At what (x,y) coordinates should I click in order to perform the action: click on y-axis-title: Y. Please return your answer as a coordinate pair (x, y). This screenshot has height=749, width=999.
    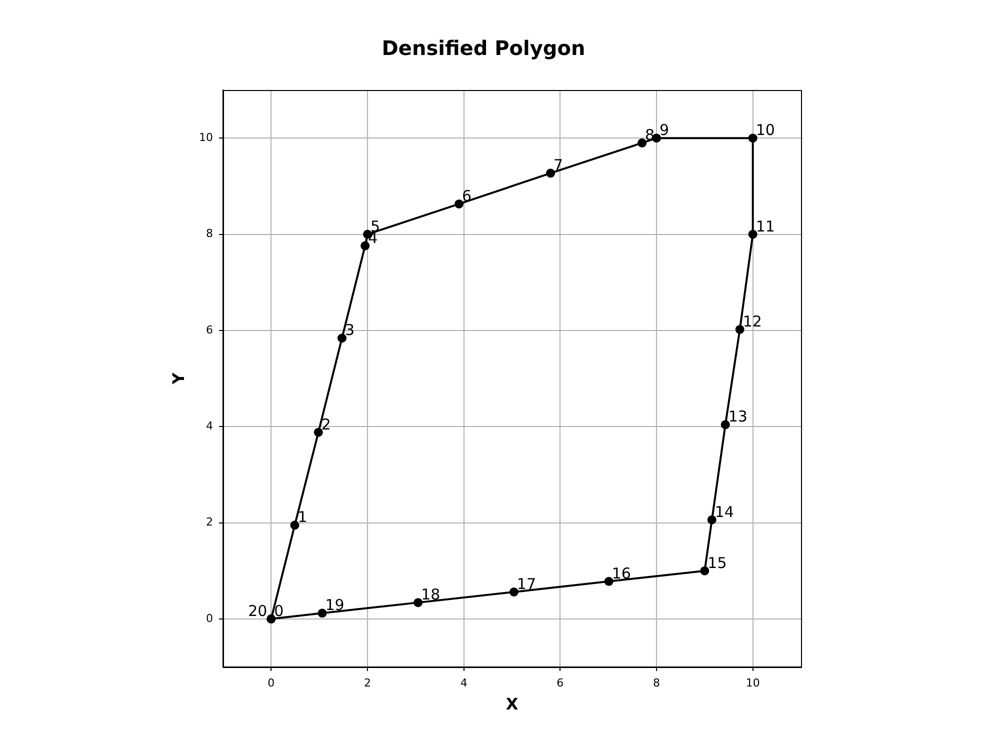
    Looking at the image, I should click on (178, 379).